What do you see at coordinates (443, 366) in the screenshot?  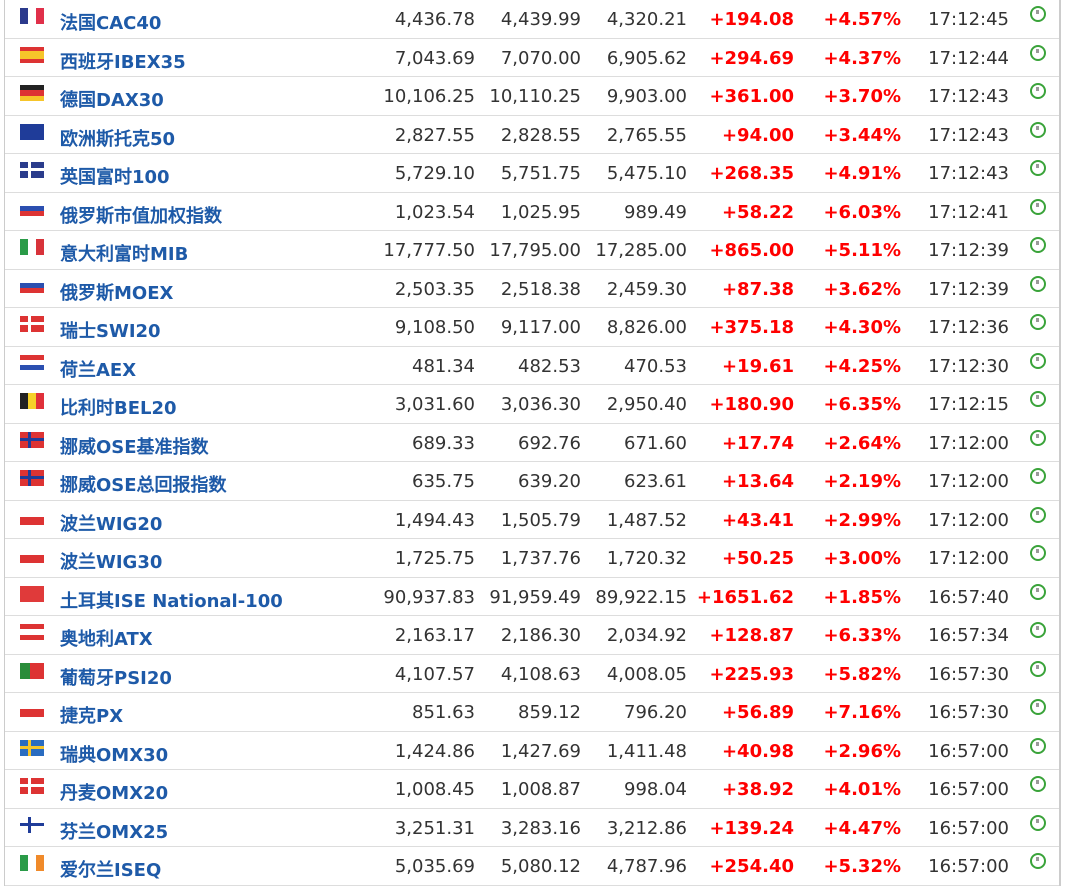 I see `cell-last: 481.34` at bounding box center [443, 366].